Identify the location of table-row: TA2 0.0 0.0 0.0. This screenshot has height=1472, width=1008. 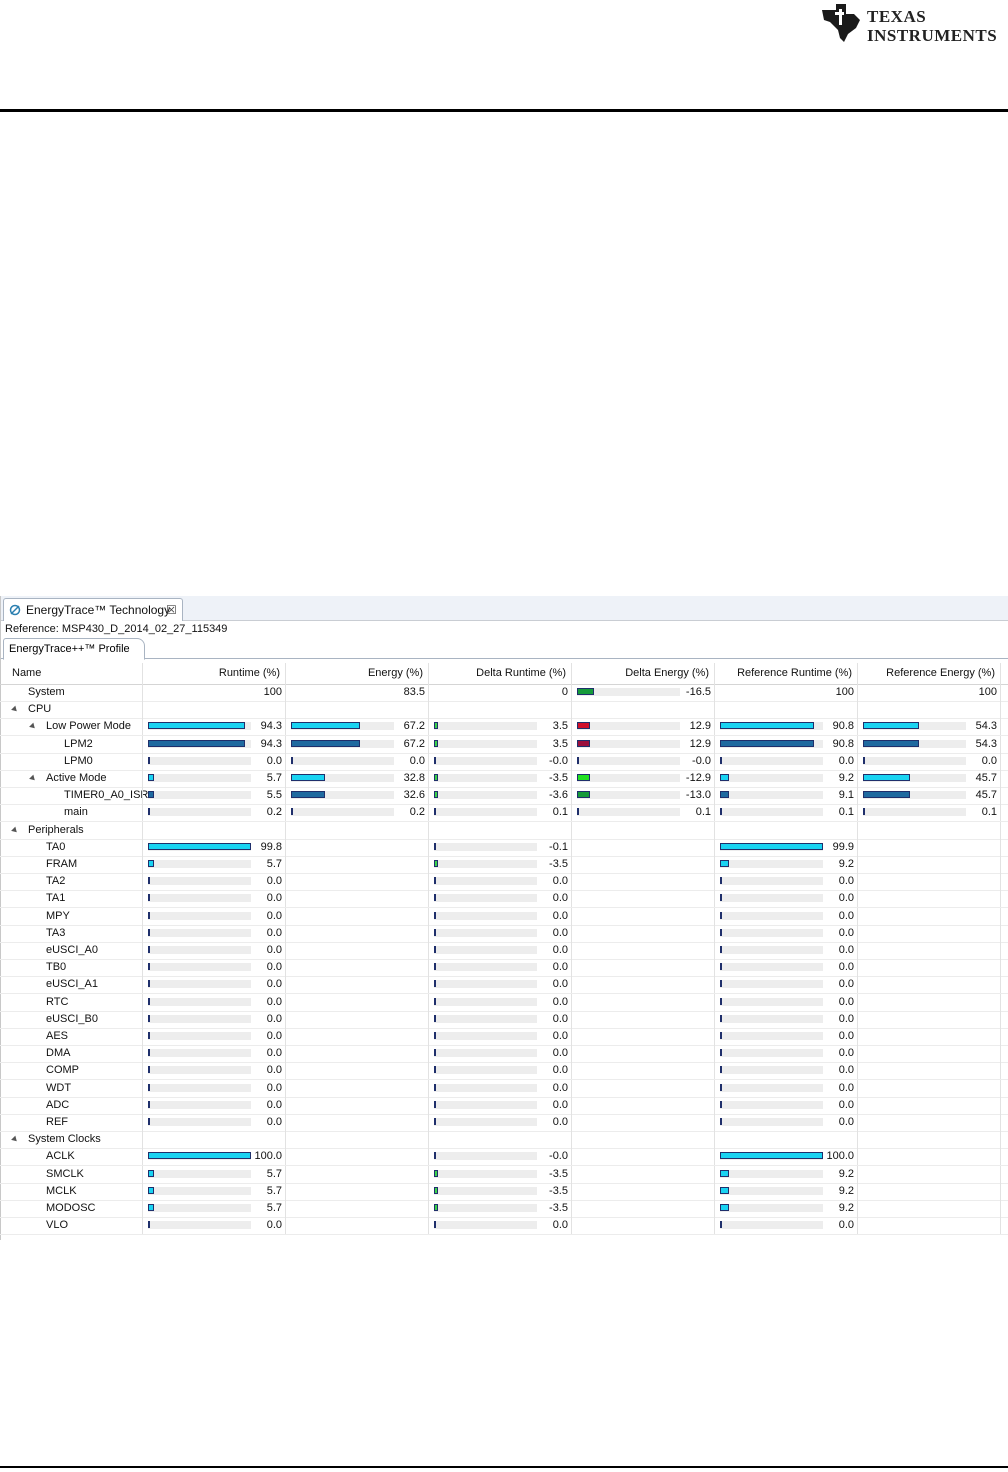
(504, 882).